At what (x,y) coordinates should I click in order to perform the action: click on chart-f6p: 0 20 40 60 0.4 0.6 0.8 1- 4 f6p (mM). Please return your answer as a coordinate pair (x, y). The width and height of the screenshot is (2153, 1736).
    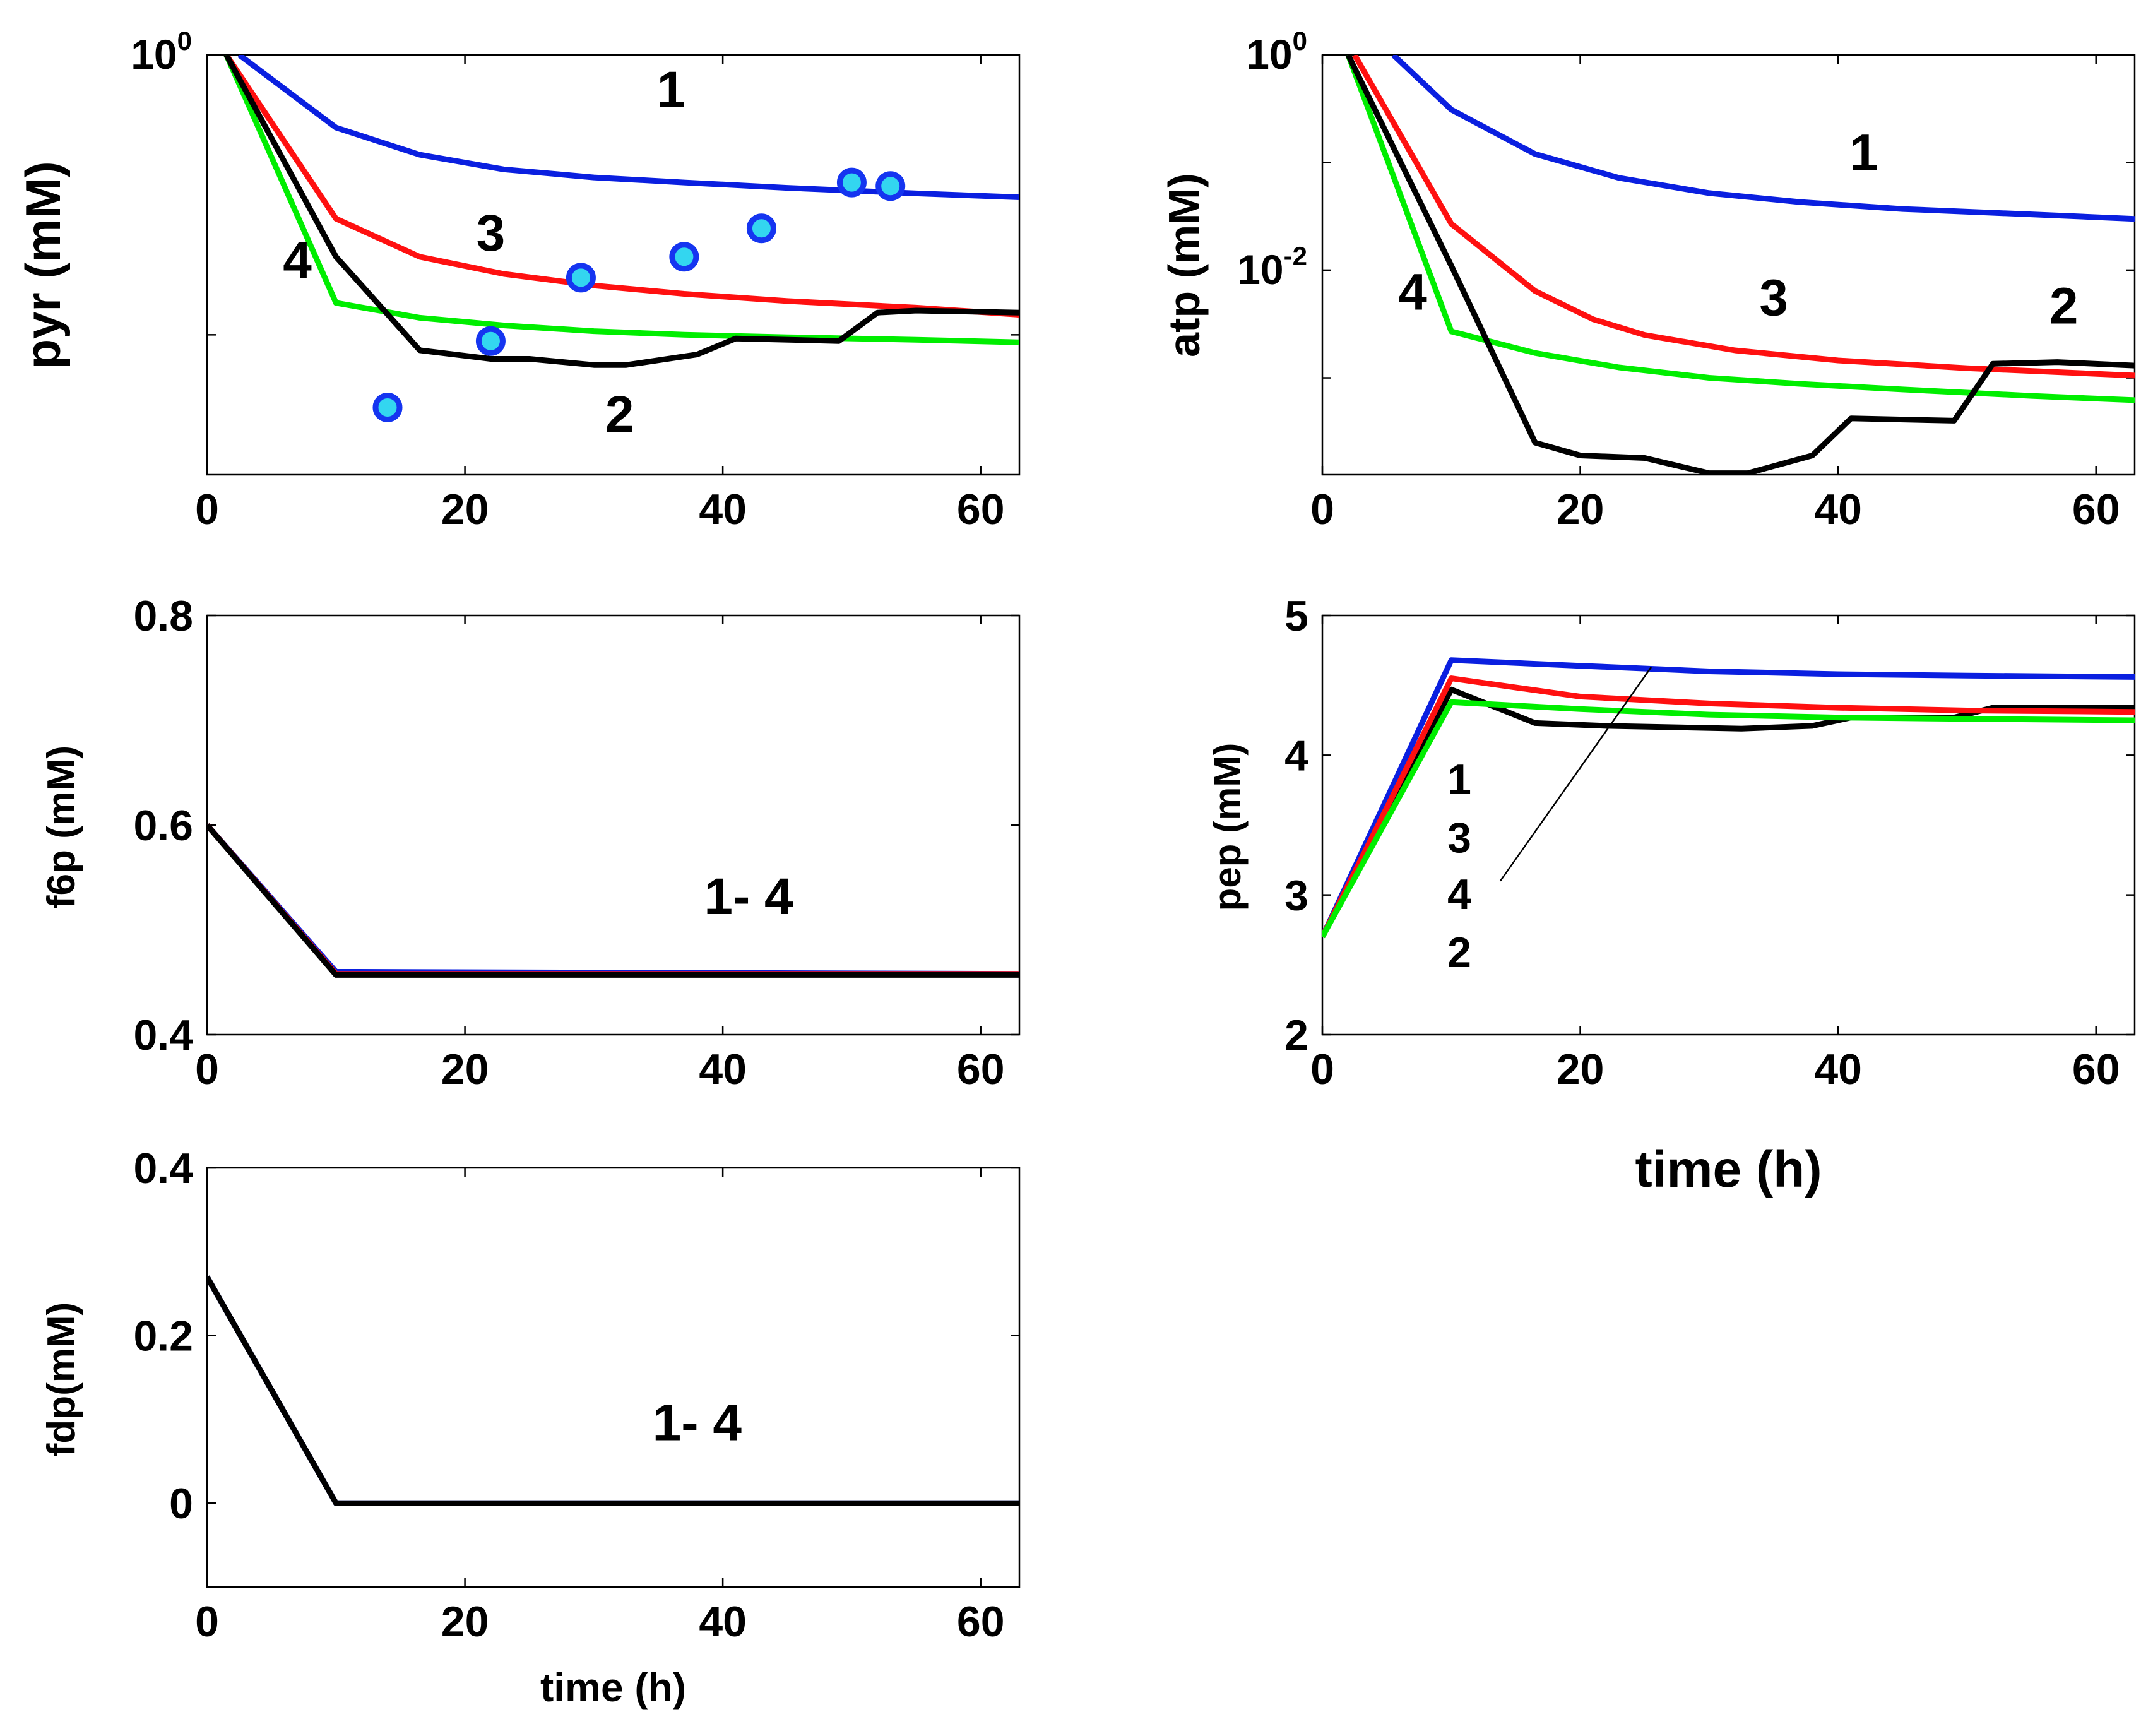
    Looking at the image, I should click on (530, 843).